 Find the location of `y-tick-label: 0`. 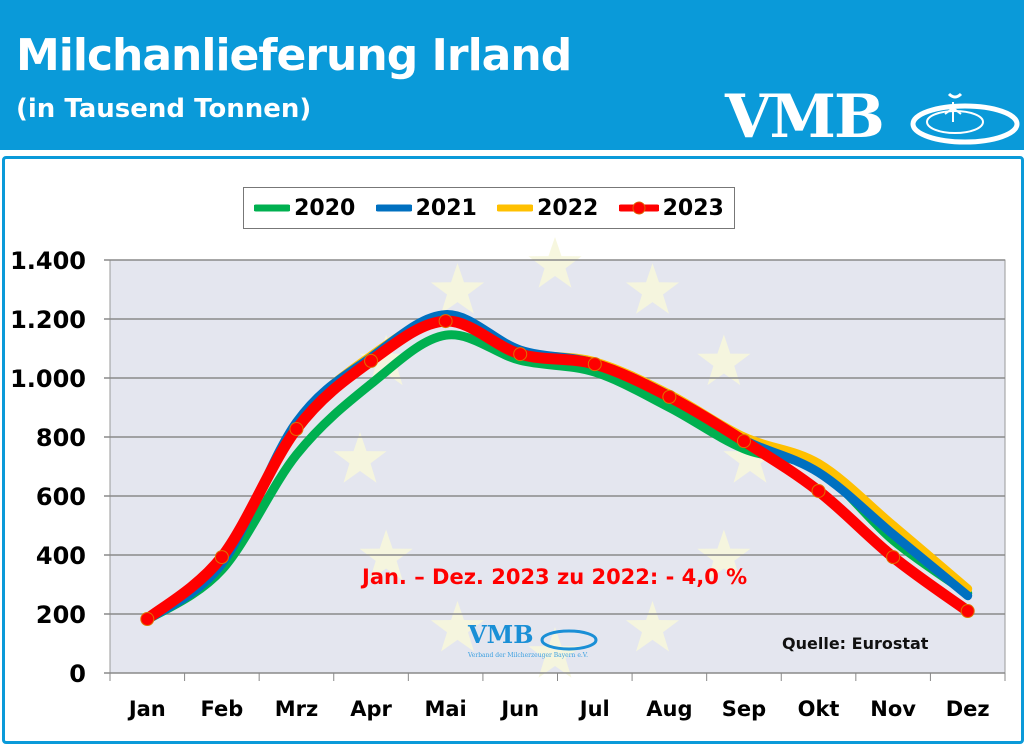

y-tick-label: 0 is located at coordinates (77, 674).